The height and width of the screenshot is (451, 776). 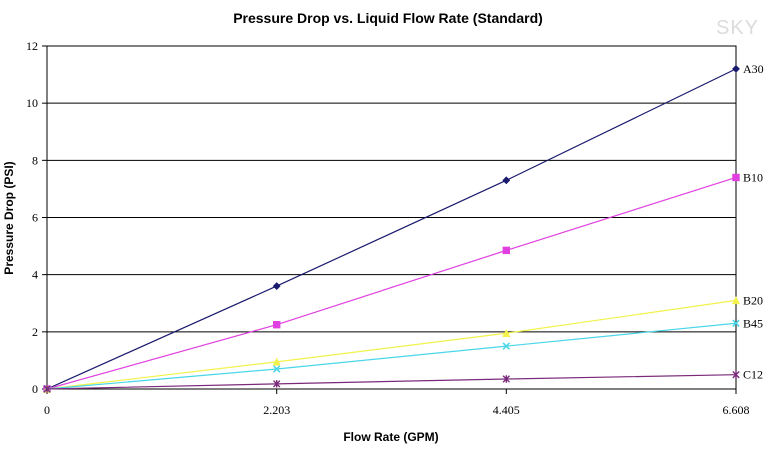 I want to click on x-axis-ticks: 0 2.203 4.405 6.608, so click(x=397, y=403).